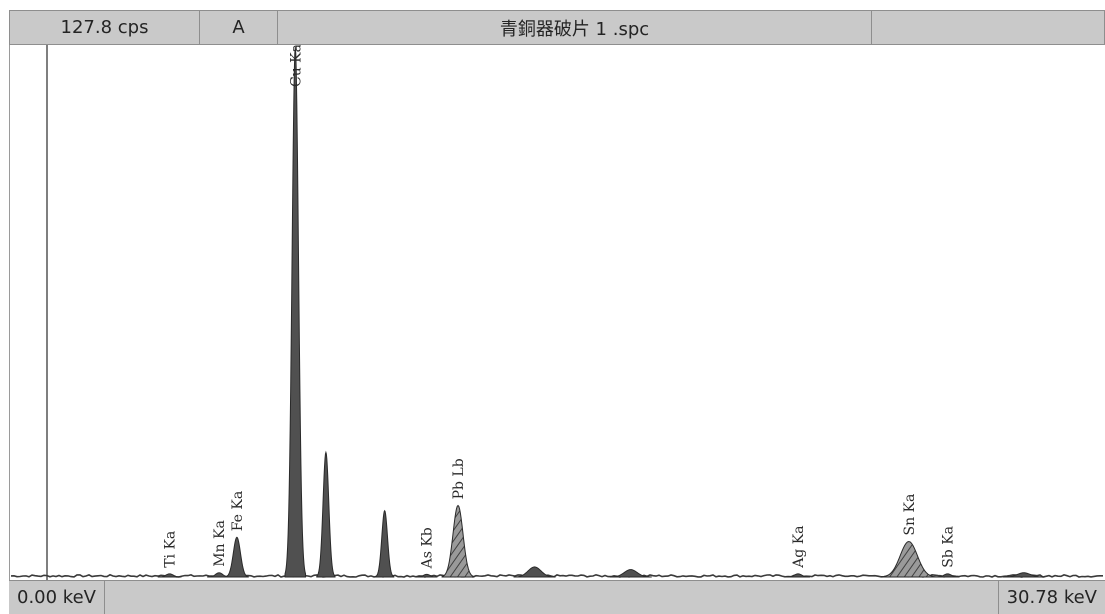 This screenshot has width=1105, height=614. I want to click on status-extra-cell, so click(988, 27).